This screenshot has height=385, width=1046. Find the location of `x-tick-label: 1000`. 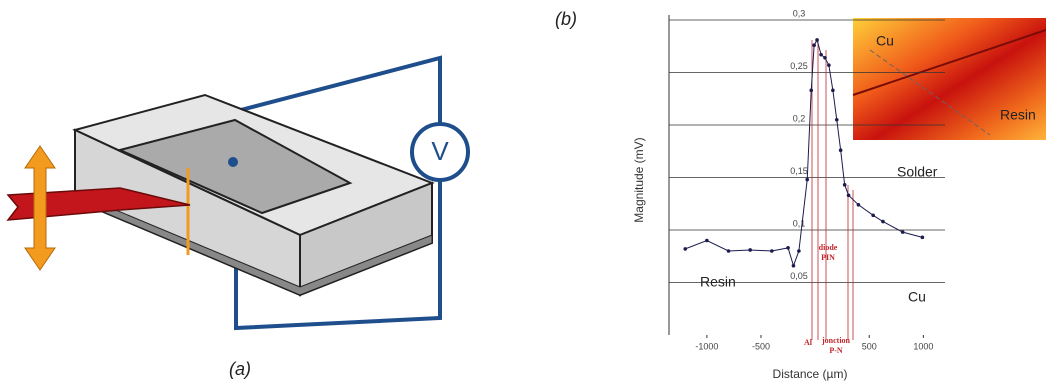

x-tick-label: 1000 is located at coordinates (923, 346).